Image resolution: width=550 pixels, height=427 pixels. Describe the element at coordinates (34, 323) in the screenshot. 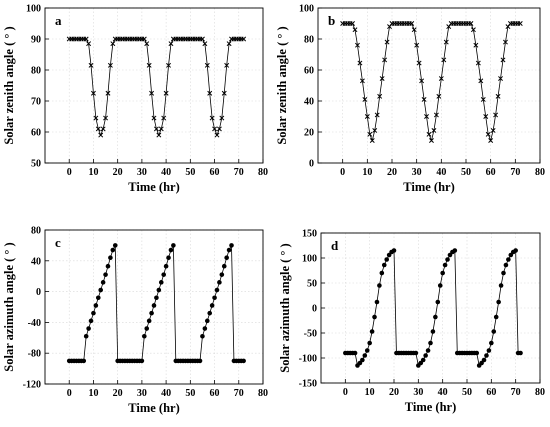

I see `y-tick-label: -40` at that location.